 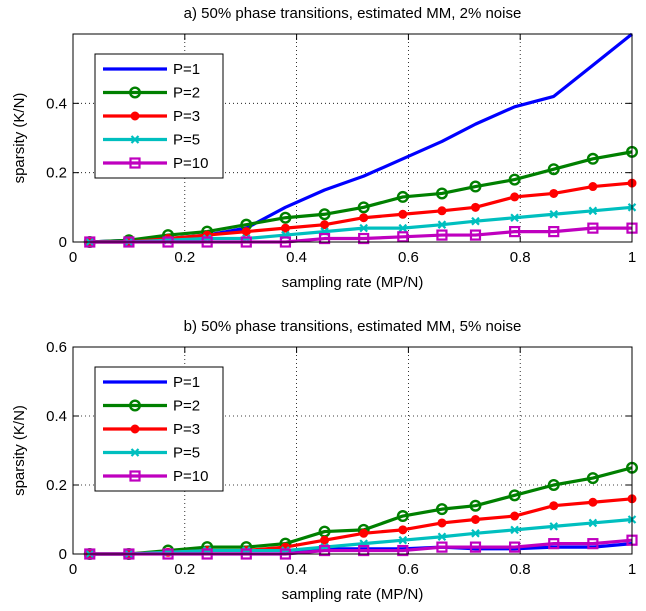 What do you see at coordinates (361, 197) in the screenshot?
I see `series-line` at bounding box center [361, 197].